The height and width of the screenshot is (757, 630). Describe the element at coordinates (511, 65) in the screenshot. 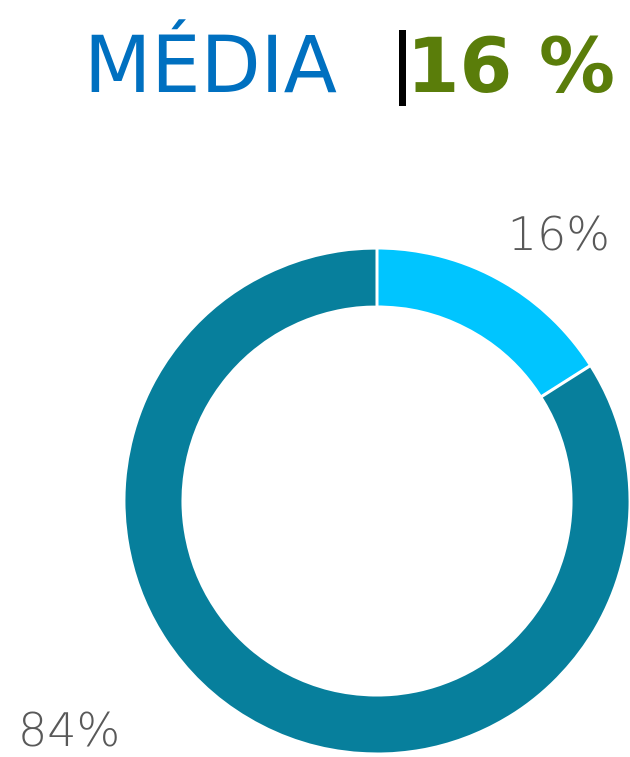

I see `headline-value: 16 %` at that location.